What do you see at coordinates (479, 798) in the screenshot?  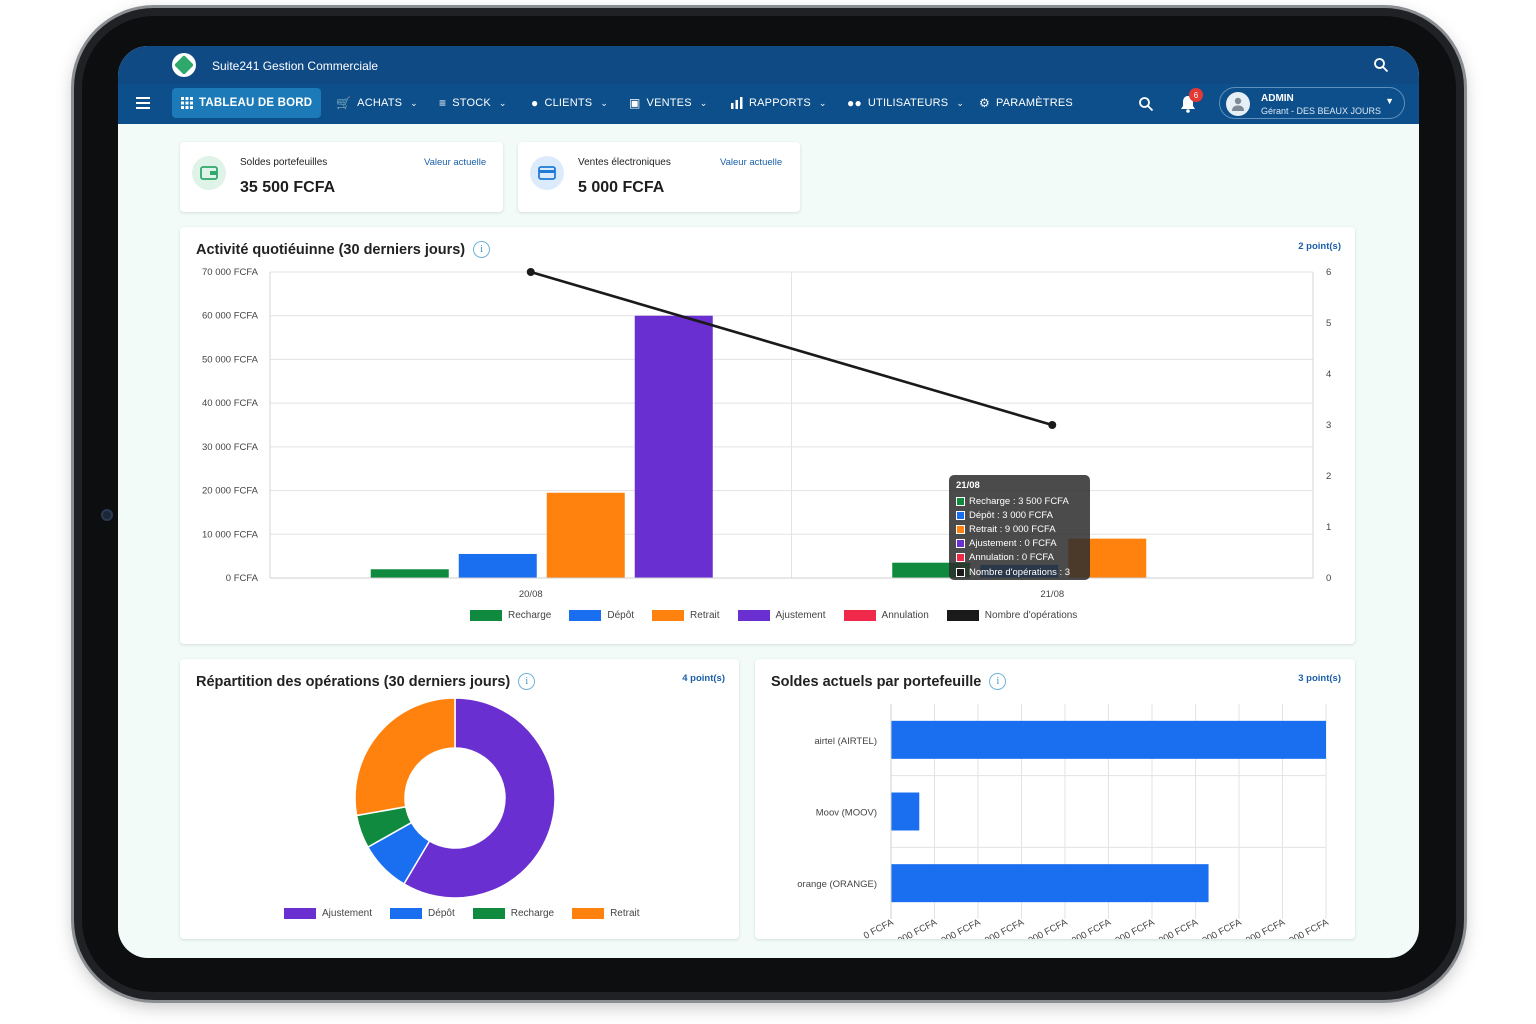 I see `slice-ajustement` at bounding box center [479, 798].